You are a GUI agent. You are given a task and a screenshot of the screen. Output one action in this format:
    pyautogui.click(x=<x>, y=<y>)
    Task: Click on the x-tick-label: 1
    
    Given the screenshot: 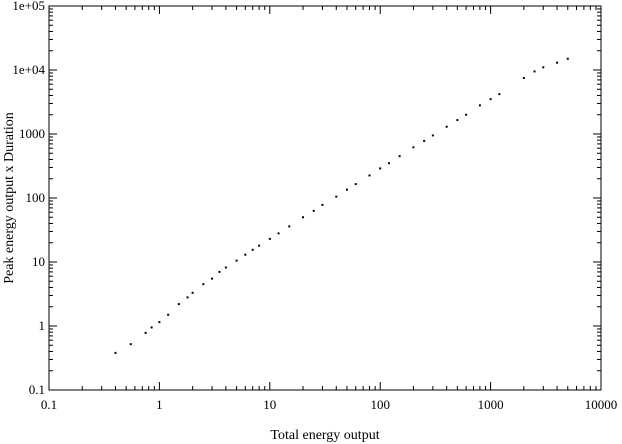 What is the action you would take?
    pyautogui.click(x=159, y=404)
    